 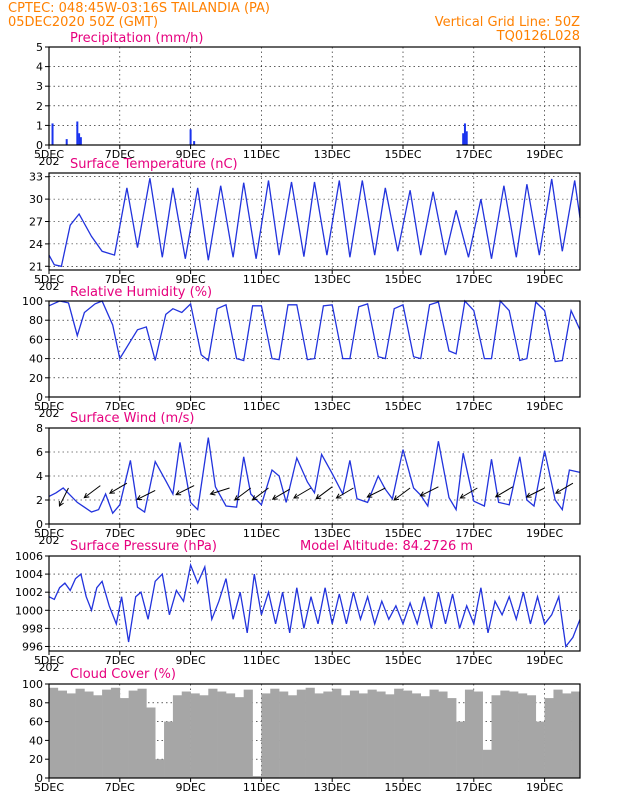 What do you see at coordinates (39, 125) in the screenshot?
I see `y-tick-label: 1` at bounding box center [39, 125].